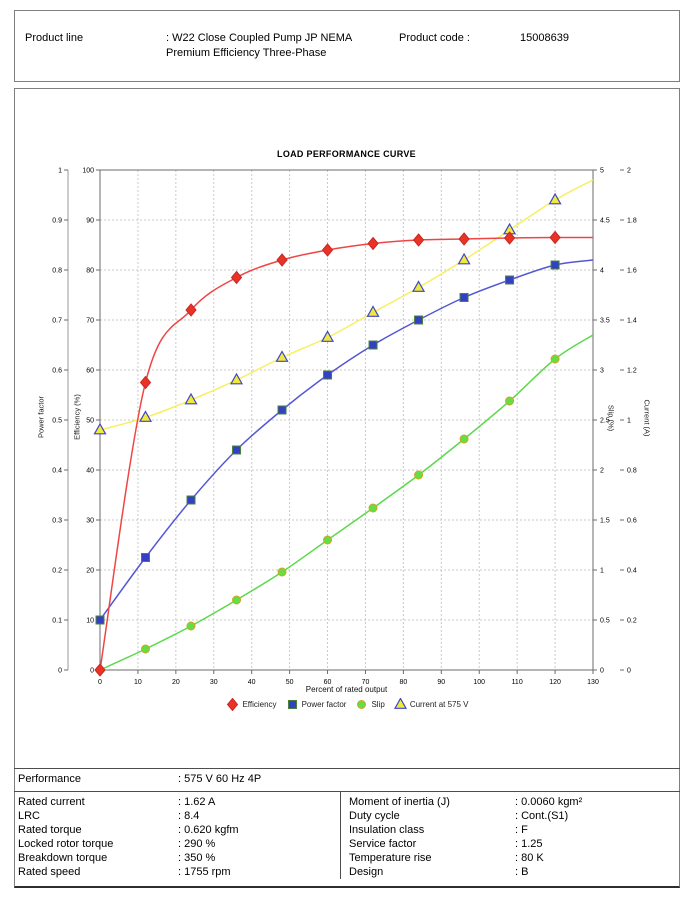  What do you see at coordinates (29, 815) in the screenshot?
I see `spec-label: LRC` at bounding box center [29, 815].